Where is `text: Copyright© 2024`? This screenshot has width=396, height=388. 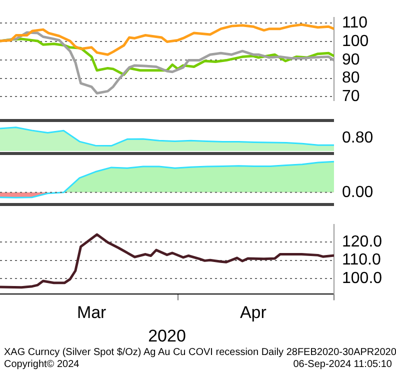 text: Copyright© 2024 is located at coordinates (42, 365).